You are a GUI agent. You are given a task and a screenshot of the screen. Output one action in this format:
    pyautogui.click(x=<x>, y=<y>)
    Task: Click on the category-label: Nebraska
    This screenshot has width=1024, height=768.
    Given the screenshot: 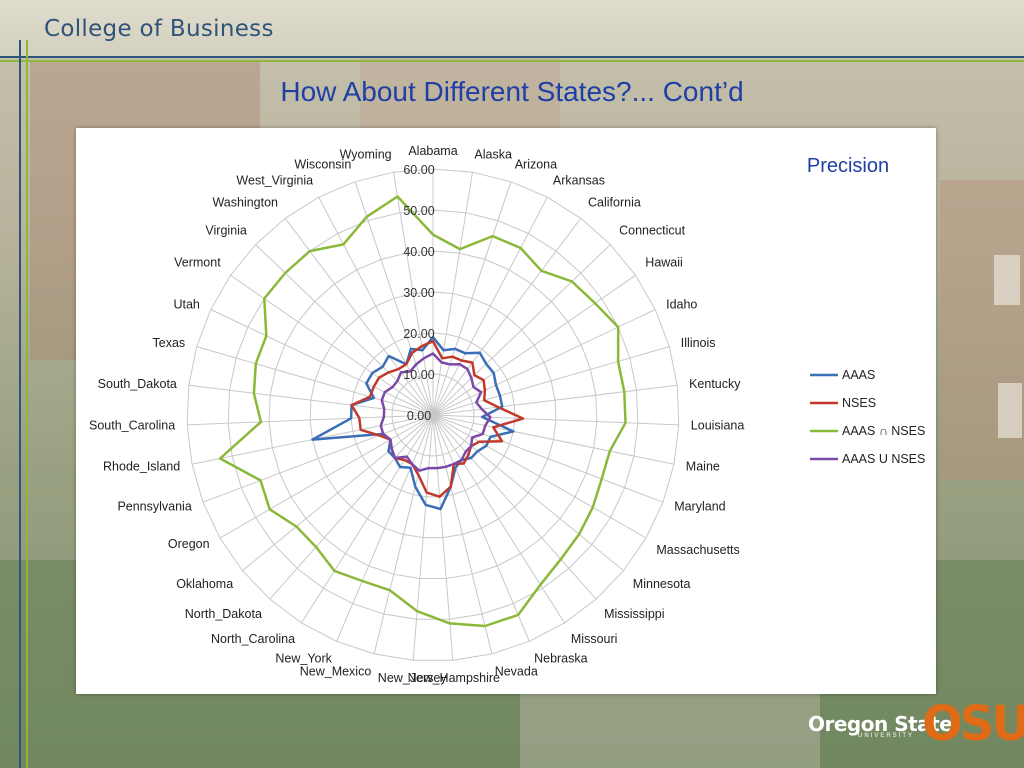 What is the action you would take?
    pyautogui.click(x=561, y=658)
    